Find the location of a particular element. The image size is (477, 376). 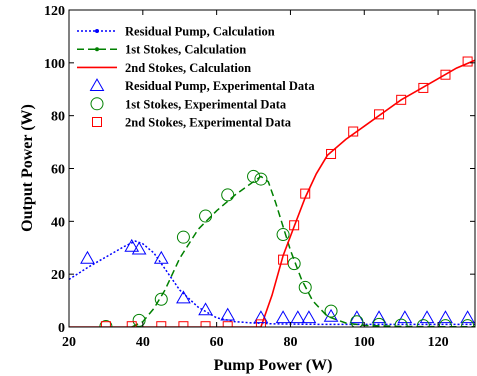

y-axis-title: Output Power (W) is located at coordinates (27, 168).